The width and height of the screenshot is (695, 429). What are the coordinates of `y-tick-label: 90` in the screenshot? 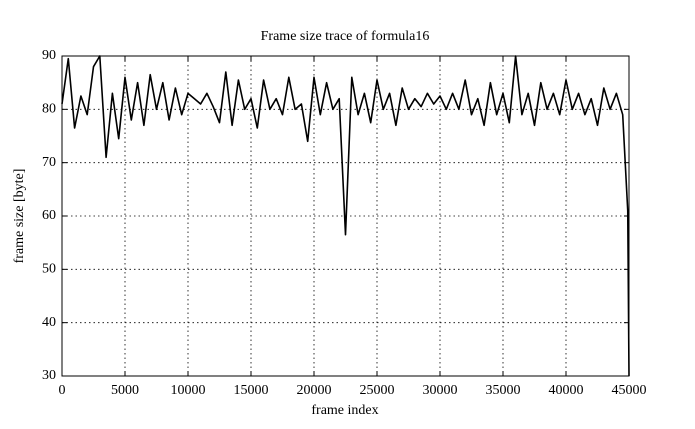 It's located at (49, 55).